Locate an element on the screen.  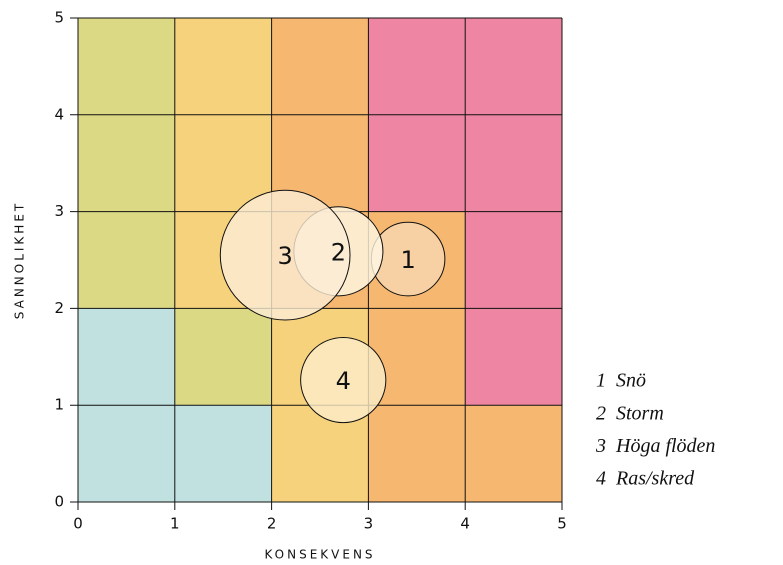
y-axis-title: SANNOLIKHET is located at coordinates (20, 260).